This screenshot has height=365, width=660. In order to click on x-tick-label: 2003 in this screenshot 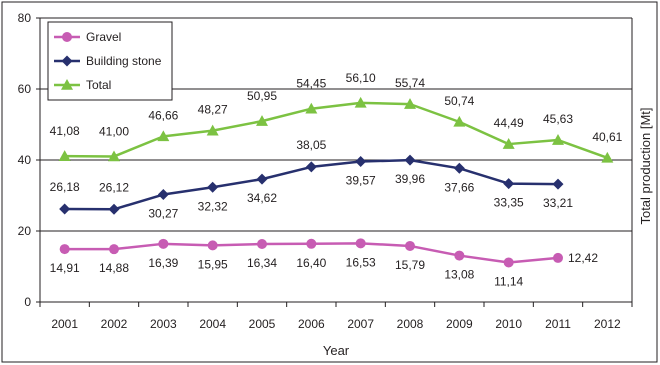, I will do `click(163, 324)`.